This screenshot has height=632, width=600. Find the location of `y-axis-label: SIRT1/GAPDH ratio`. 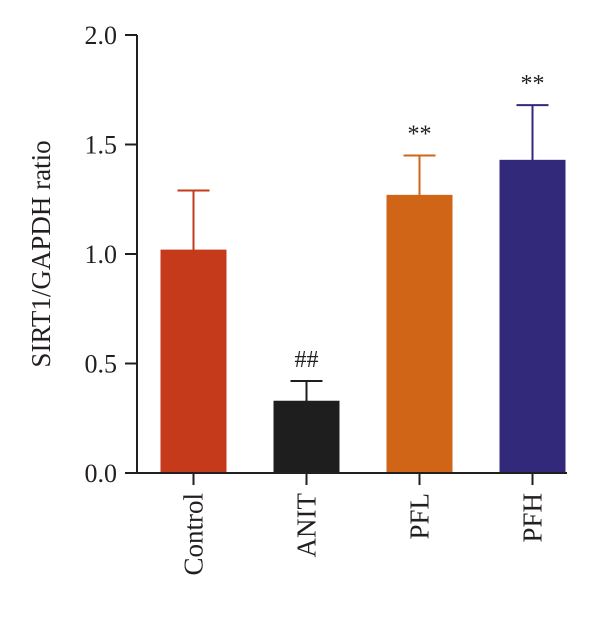

y-axis-label: SIRT1/GAPDH ratio is located at coordinates (41, 253).